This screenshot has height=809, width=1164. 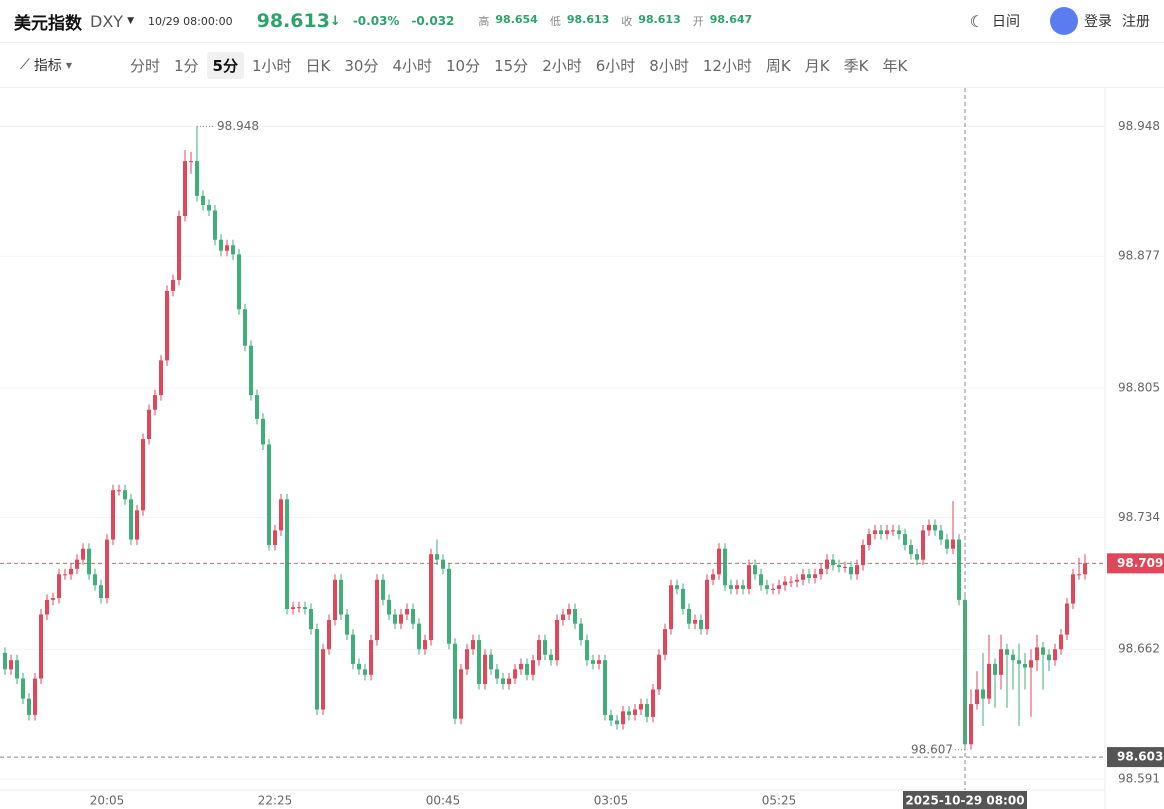 I want to click on period-tab: 1分, so click(x=186, y=65).